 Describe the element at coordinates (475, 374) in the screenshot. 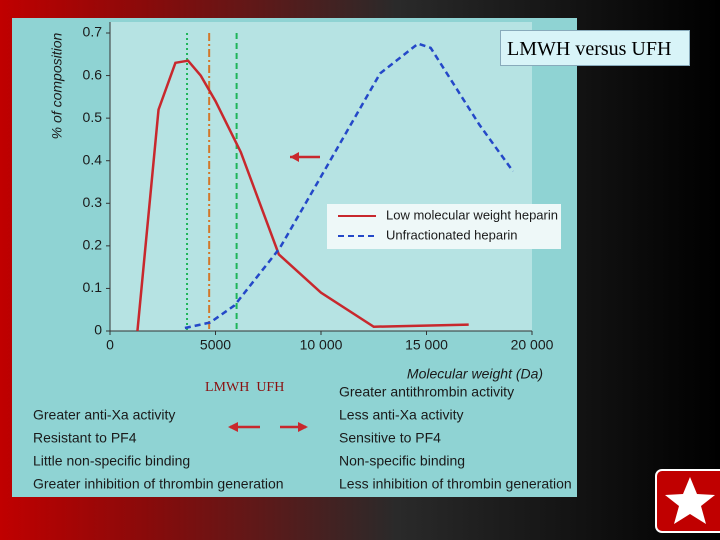

I see `x-axis-label: Molecular weight (Da)` at that location.